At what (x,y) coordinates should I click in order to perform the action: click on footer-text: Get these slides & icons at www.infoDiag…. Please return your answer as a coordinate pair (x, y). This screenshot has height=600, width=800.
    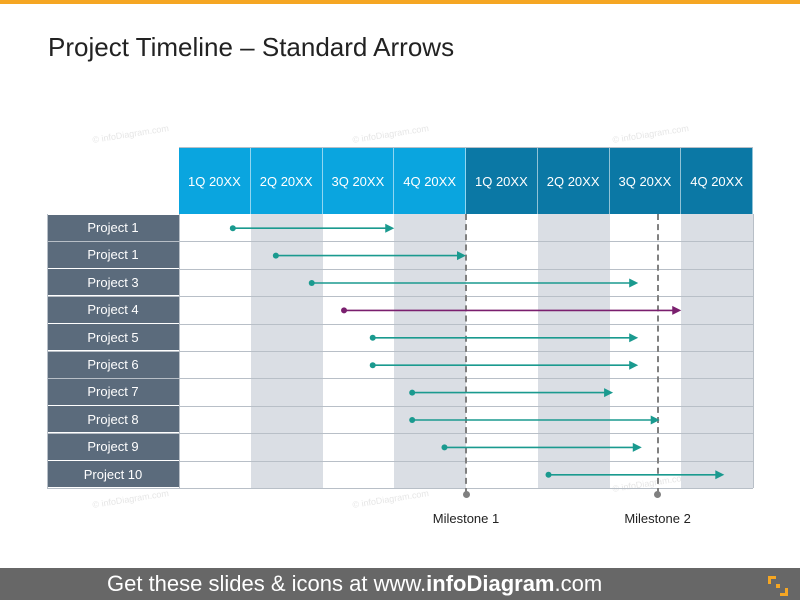
    Looking at the image, I should click on (354, 584).